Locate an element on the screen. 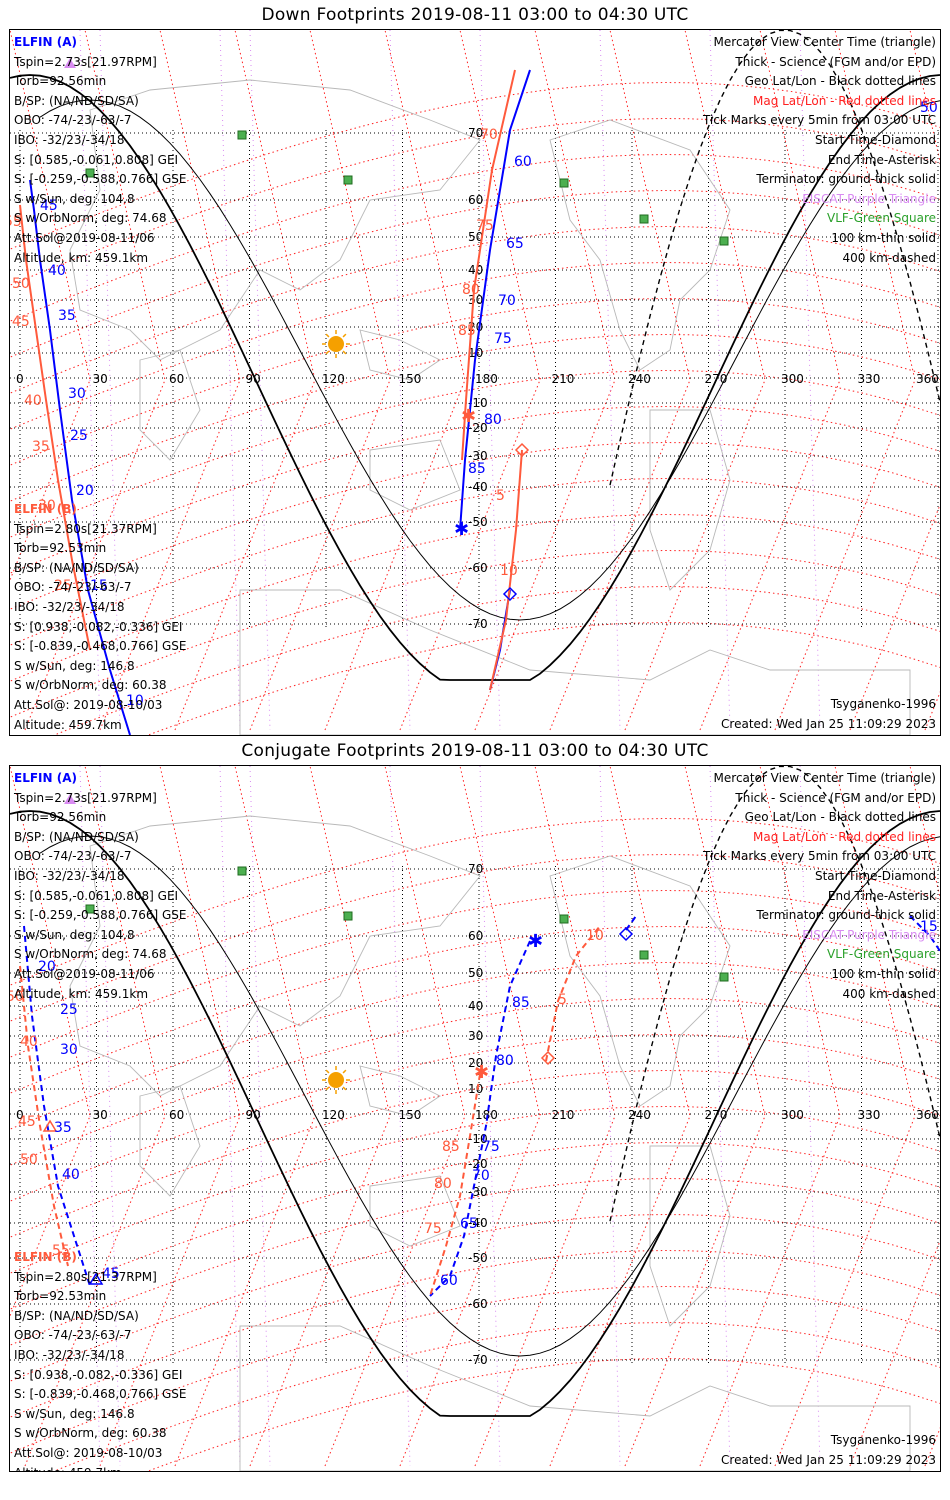 The height and width of the screenshot is (1500, 950). elfin-b-line: S: [0.938,-0.082,-0.336] GEI is located at coordinates (98, 1374).